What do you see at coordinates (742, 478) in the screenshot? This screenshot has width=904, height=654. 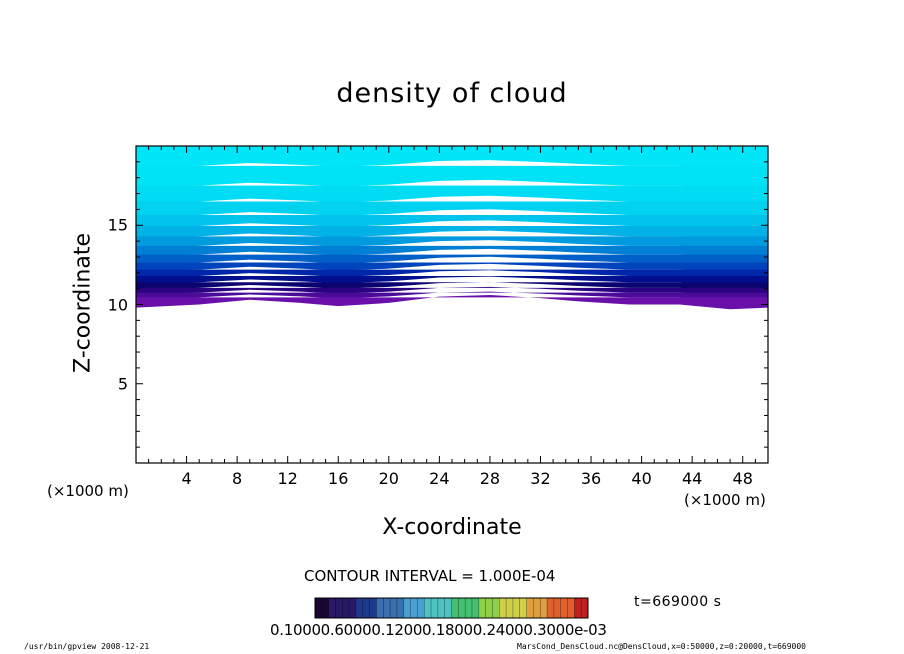 I see `x-tick-label: 48` at bounding box center [742, 478].